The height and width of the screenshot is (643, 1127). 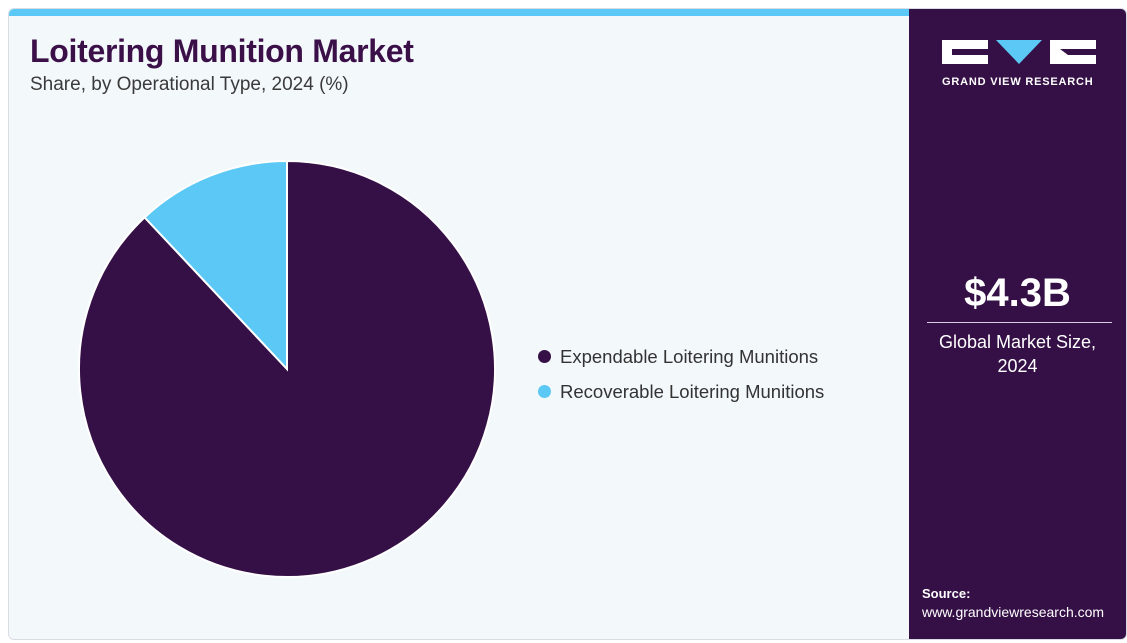 I want to click on gvr-logo: GRAND VIEW RESEARCH, so click(x=1020, y=63).